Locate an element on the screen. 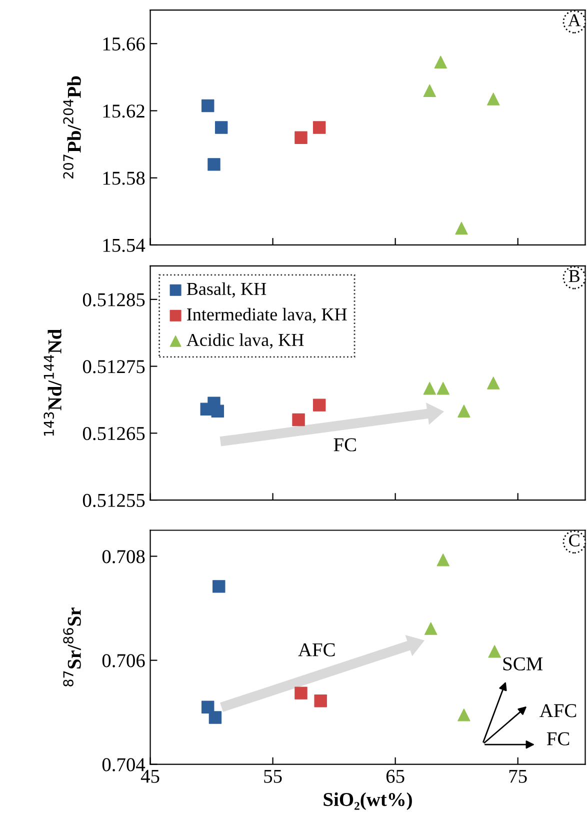 The height and width of the screenshot is (839, 587). x-tick-label: 55 is located at coordinates (273, 776).